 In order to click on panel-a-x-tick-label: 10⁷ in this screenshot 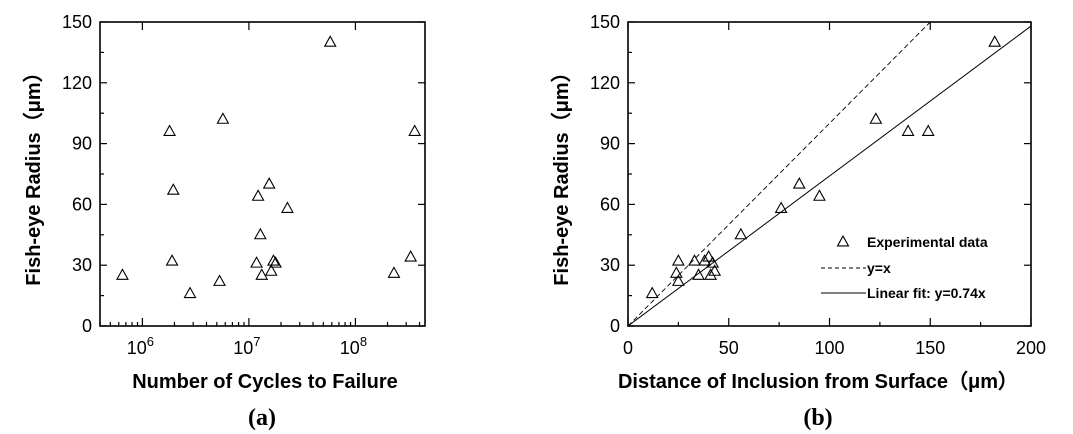, I will do `click(246, 346)`.